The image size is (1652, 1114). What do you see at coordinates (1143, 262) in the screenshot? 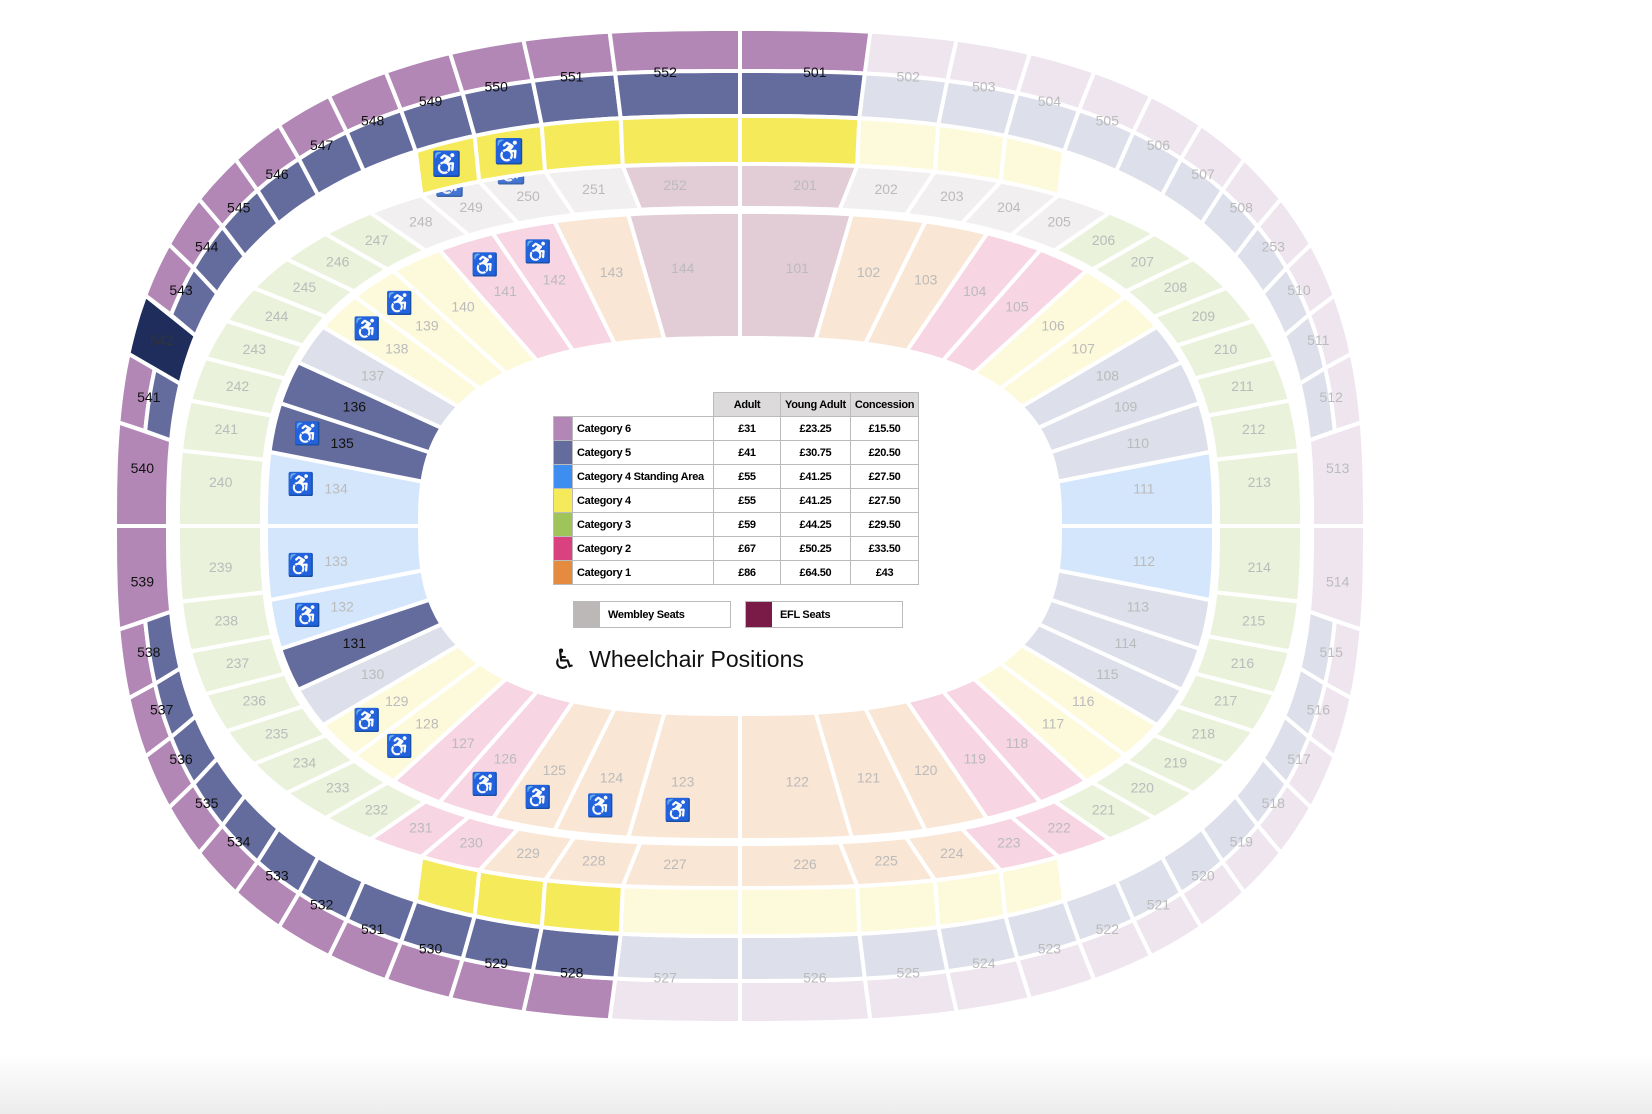
I see `section-label: 207` at bounding box center [1143, 262].